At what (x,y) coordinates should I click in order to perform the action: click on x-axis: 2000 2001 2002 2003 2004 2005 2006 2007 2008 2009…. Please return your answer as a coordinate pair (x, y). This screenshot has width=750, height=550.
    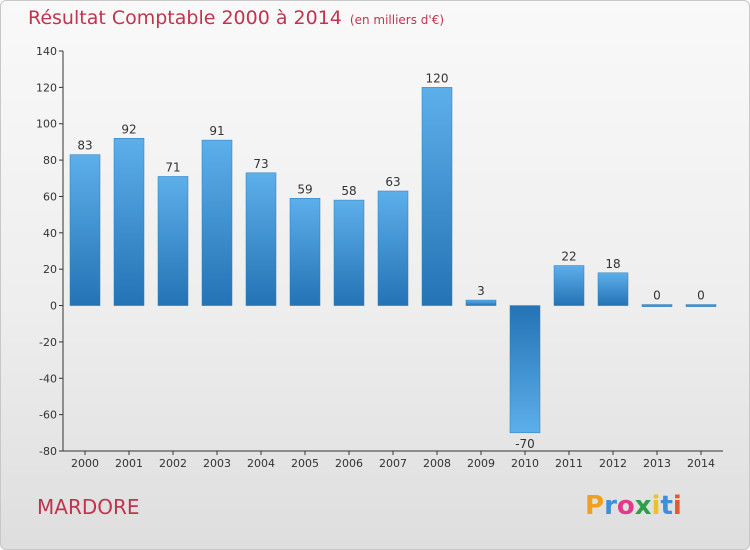
    Looking at the image, I should click on (393, 460).